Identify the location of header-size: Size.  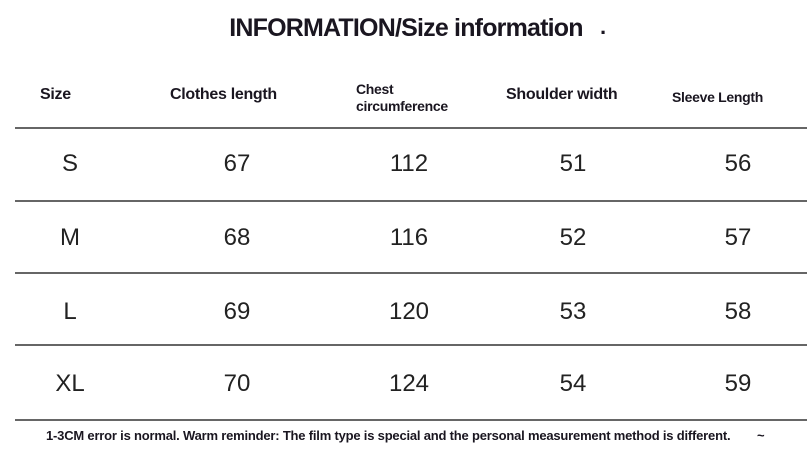
(55, 94).